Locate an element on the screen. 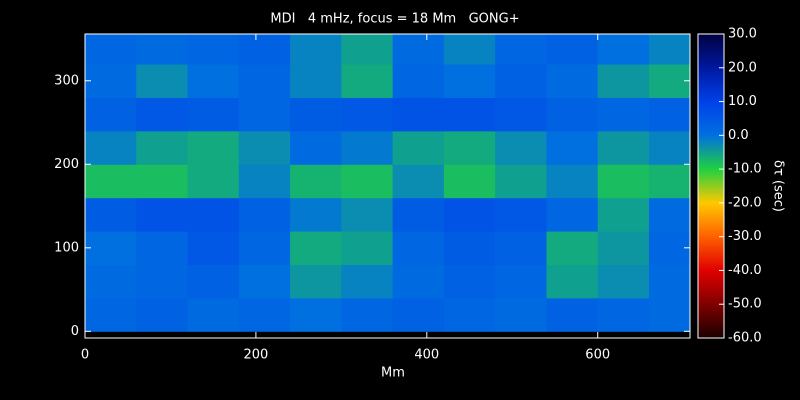 Image resolution: width=800 pixels, height=400 pixels. colorbar-tick-label: 30.0 is located at coordinates (742, 34).